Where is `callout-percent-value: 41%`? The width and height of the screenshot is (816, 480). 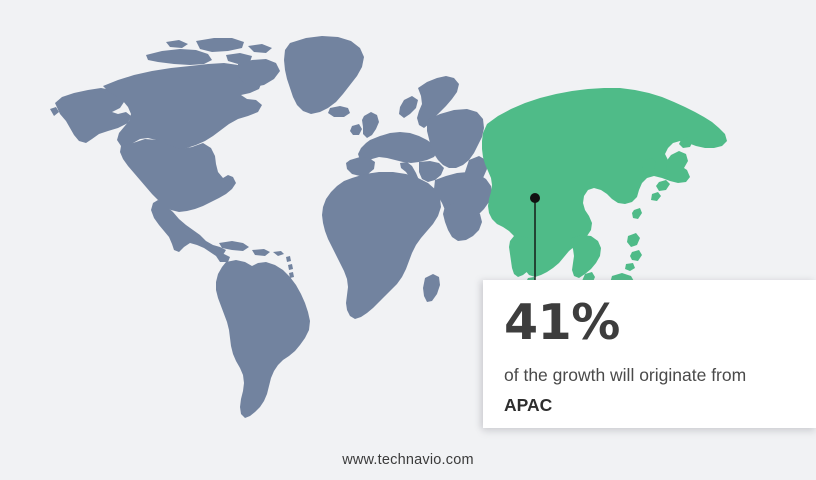
callout-percent-value: 41% is located at coordinates (562, 322).